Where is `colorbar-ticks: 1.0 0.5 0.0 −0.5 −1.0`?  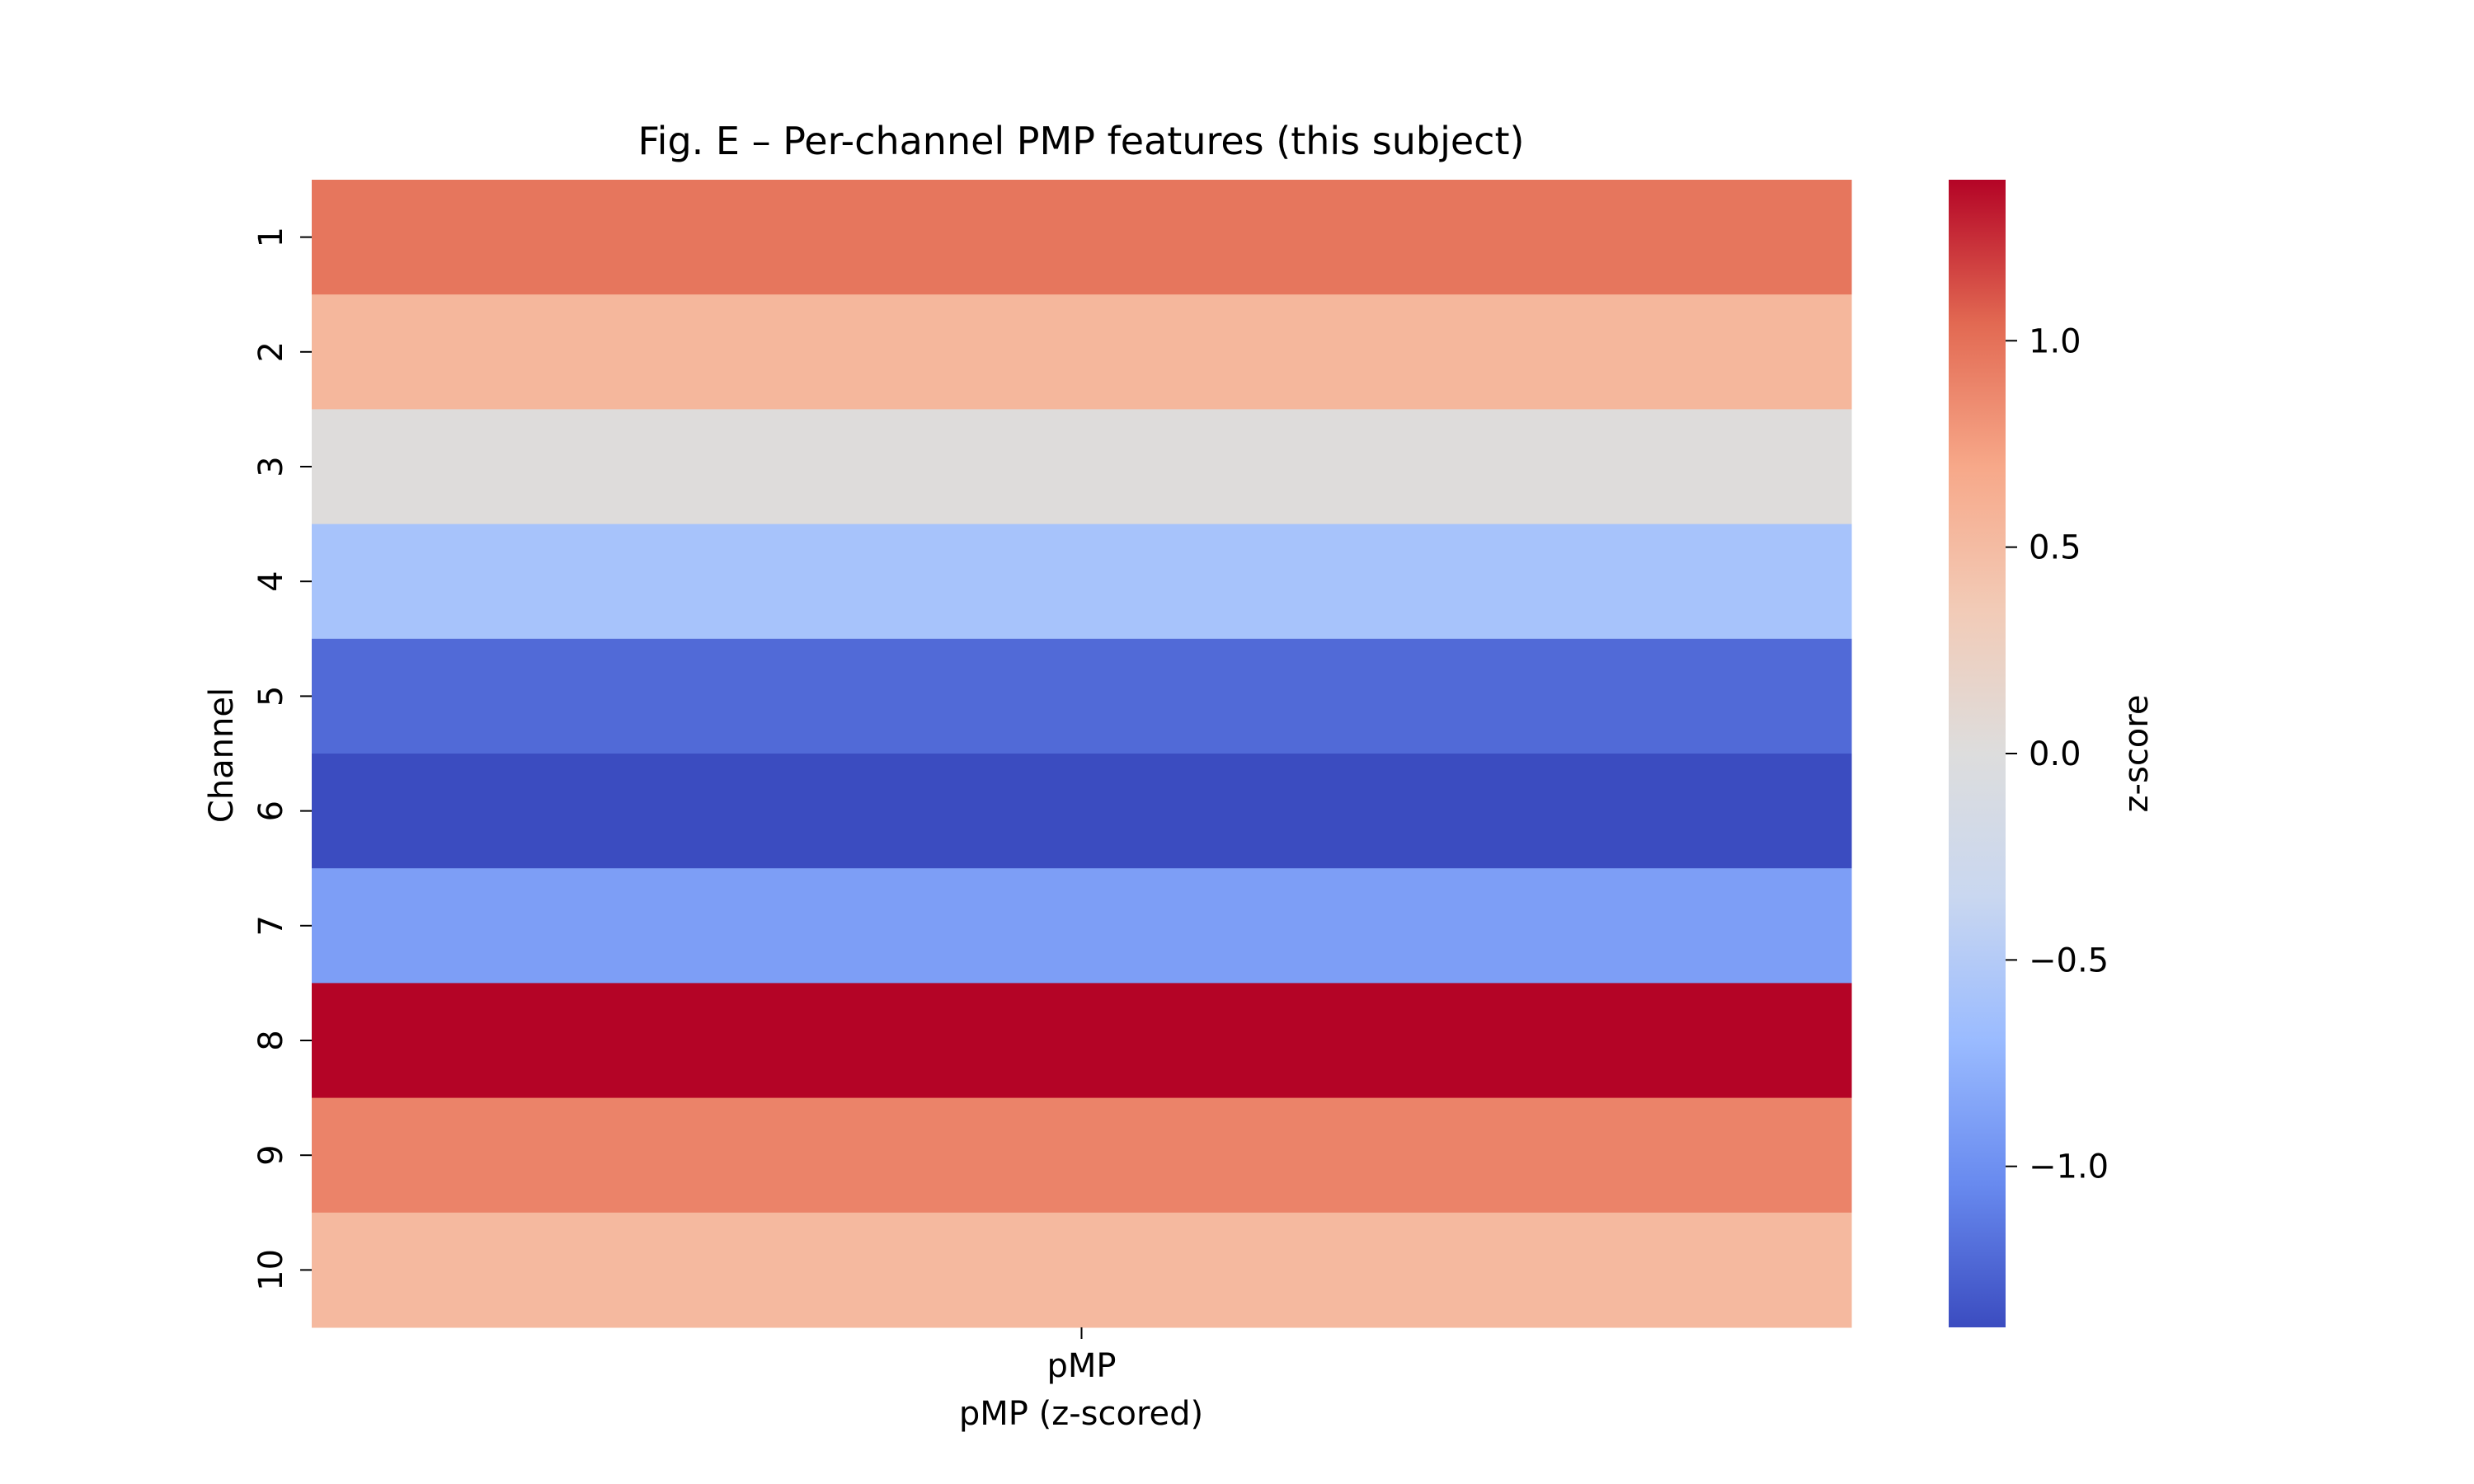 colorbar-ticks: 1.0 0.5 0.0 −0.5 −1.0 is located at coordinates (2057, 754).